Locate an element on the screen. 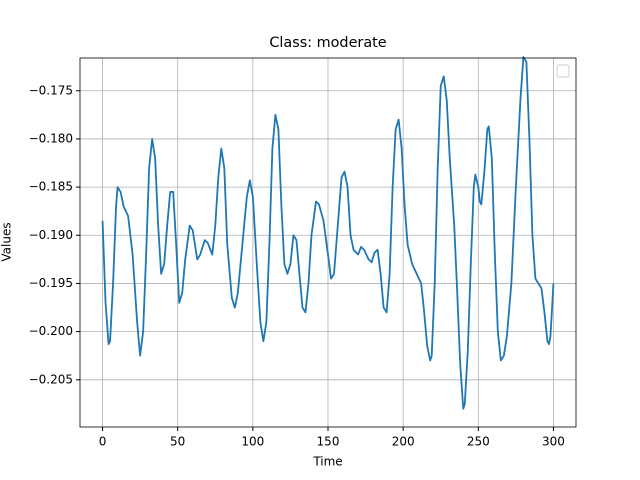  x-tick-label: 50 is located at coordinates (177, 442).